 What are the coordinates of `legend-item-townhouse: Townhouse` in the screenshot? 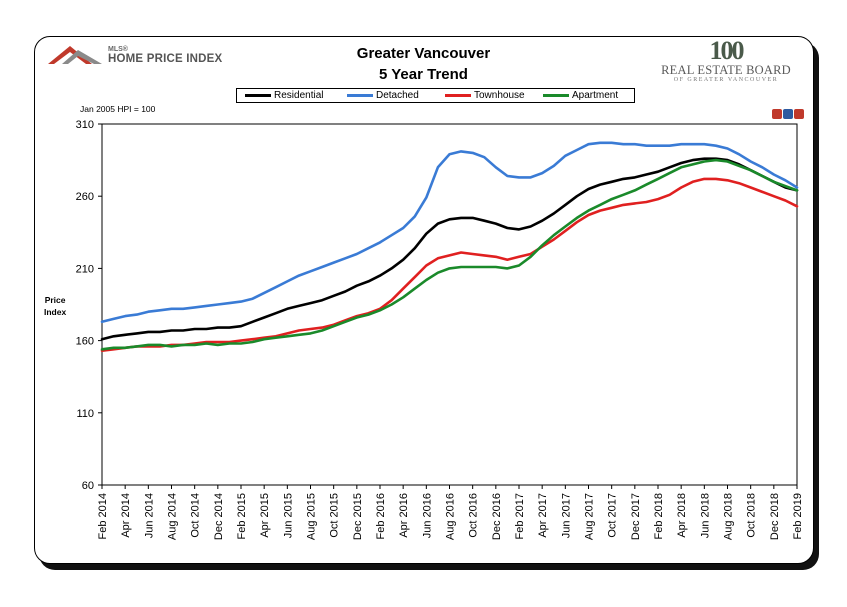 It's located at (485, 95).